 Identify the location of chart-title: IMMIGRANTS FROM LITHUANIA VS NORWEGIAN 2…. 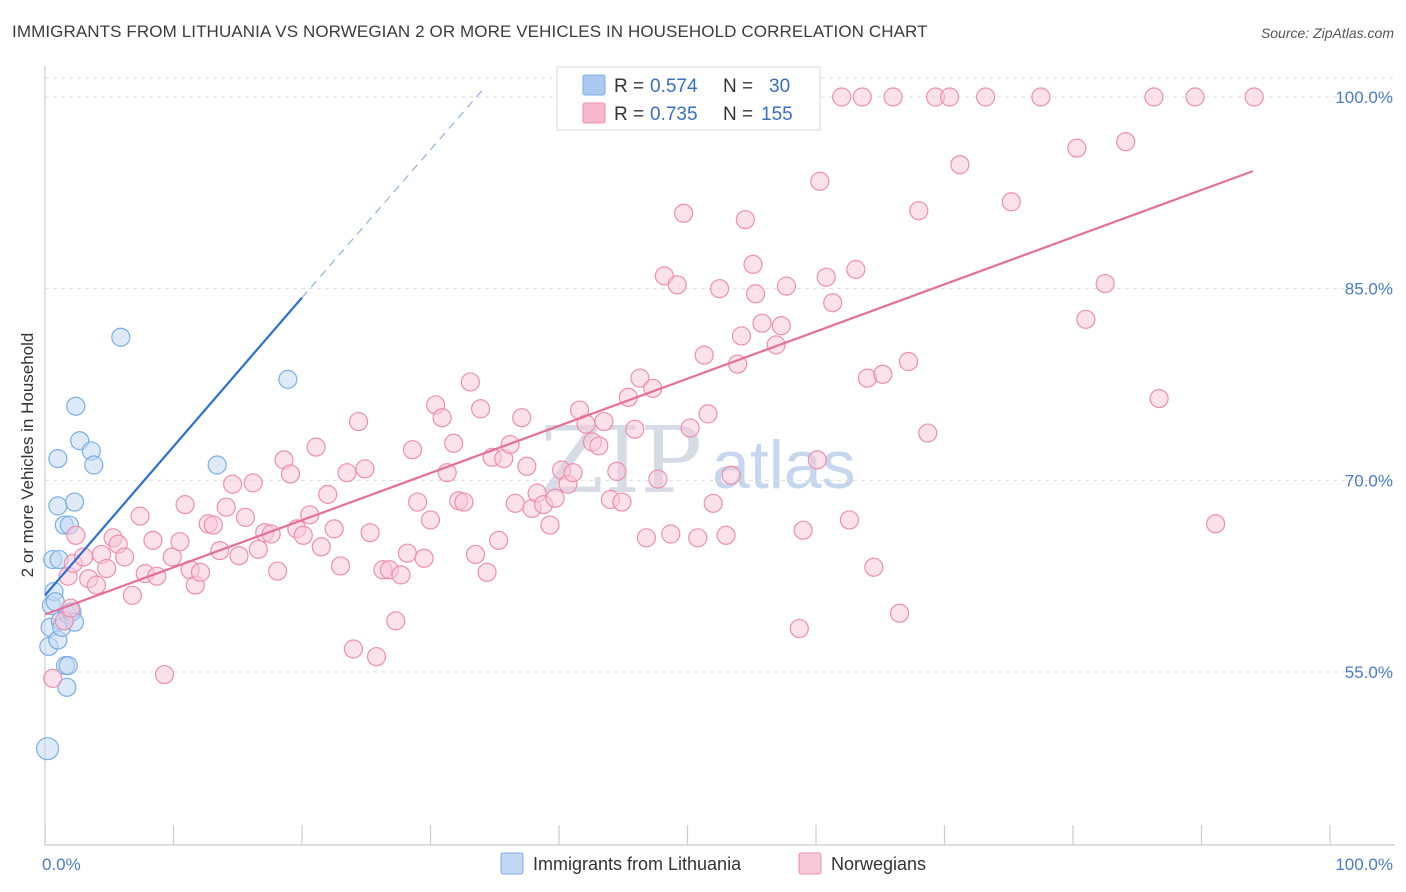
(470, 31).